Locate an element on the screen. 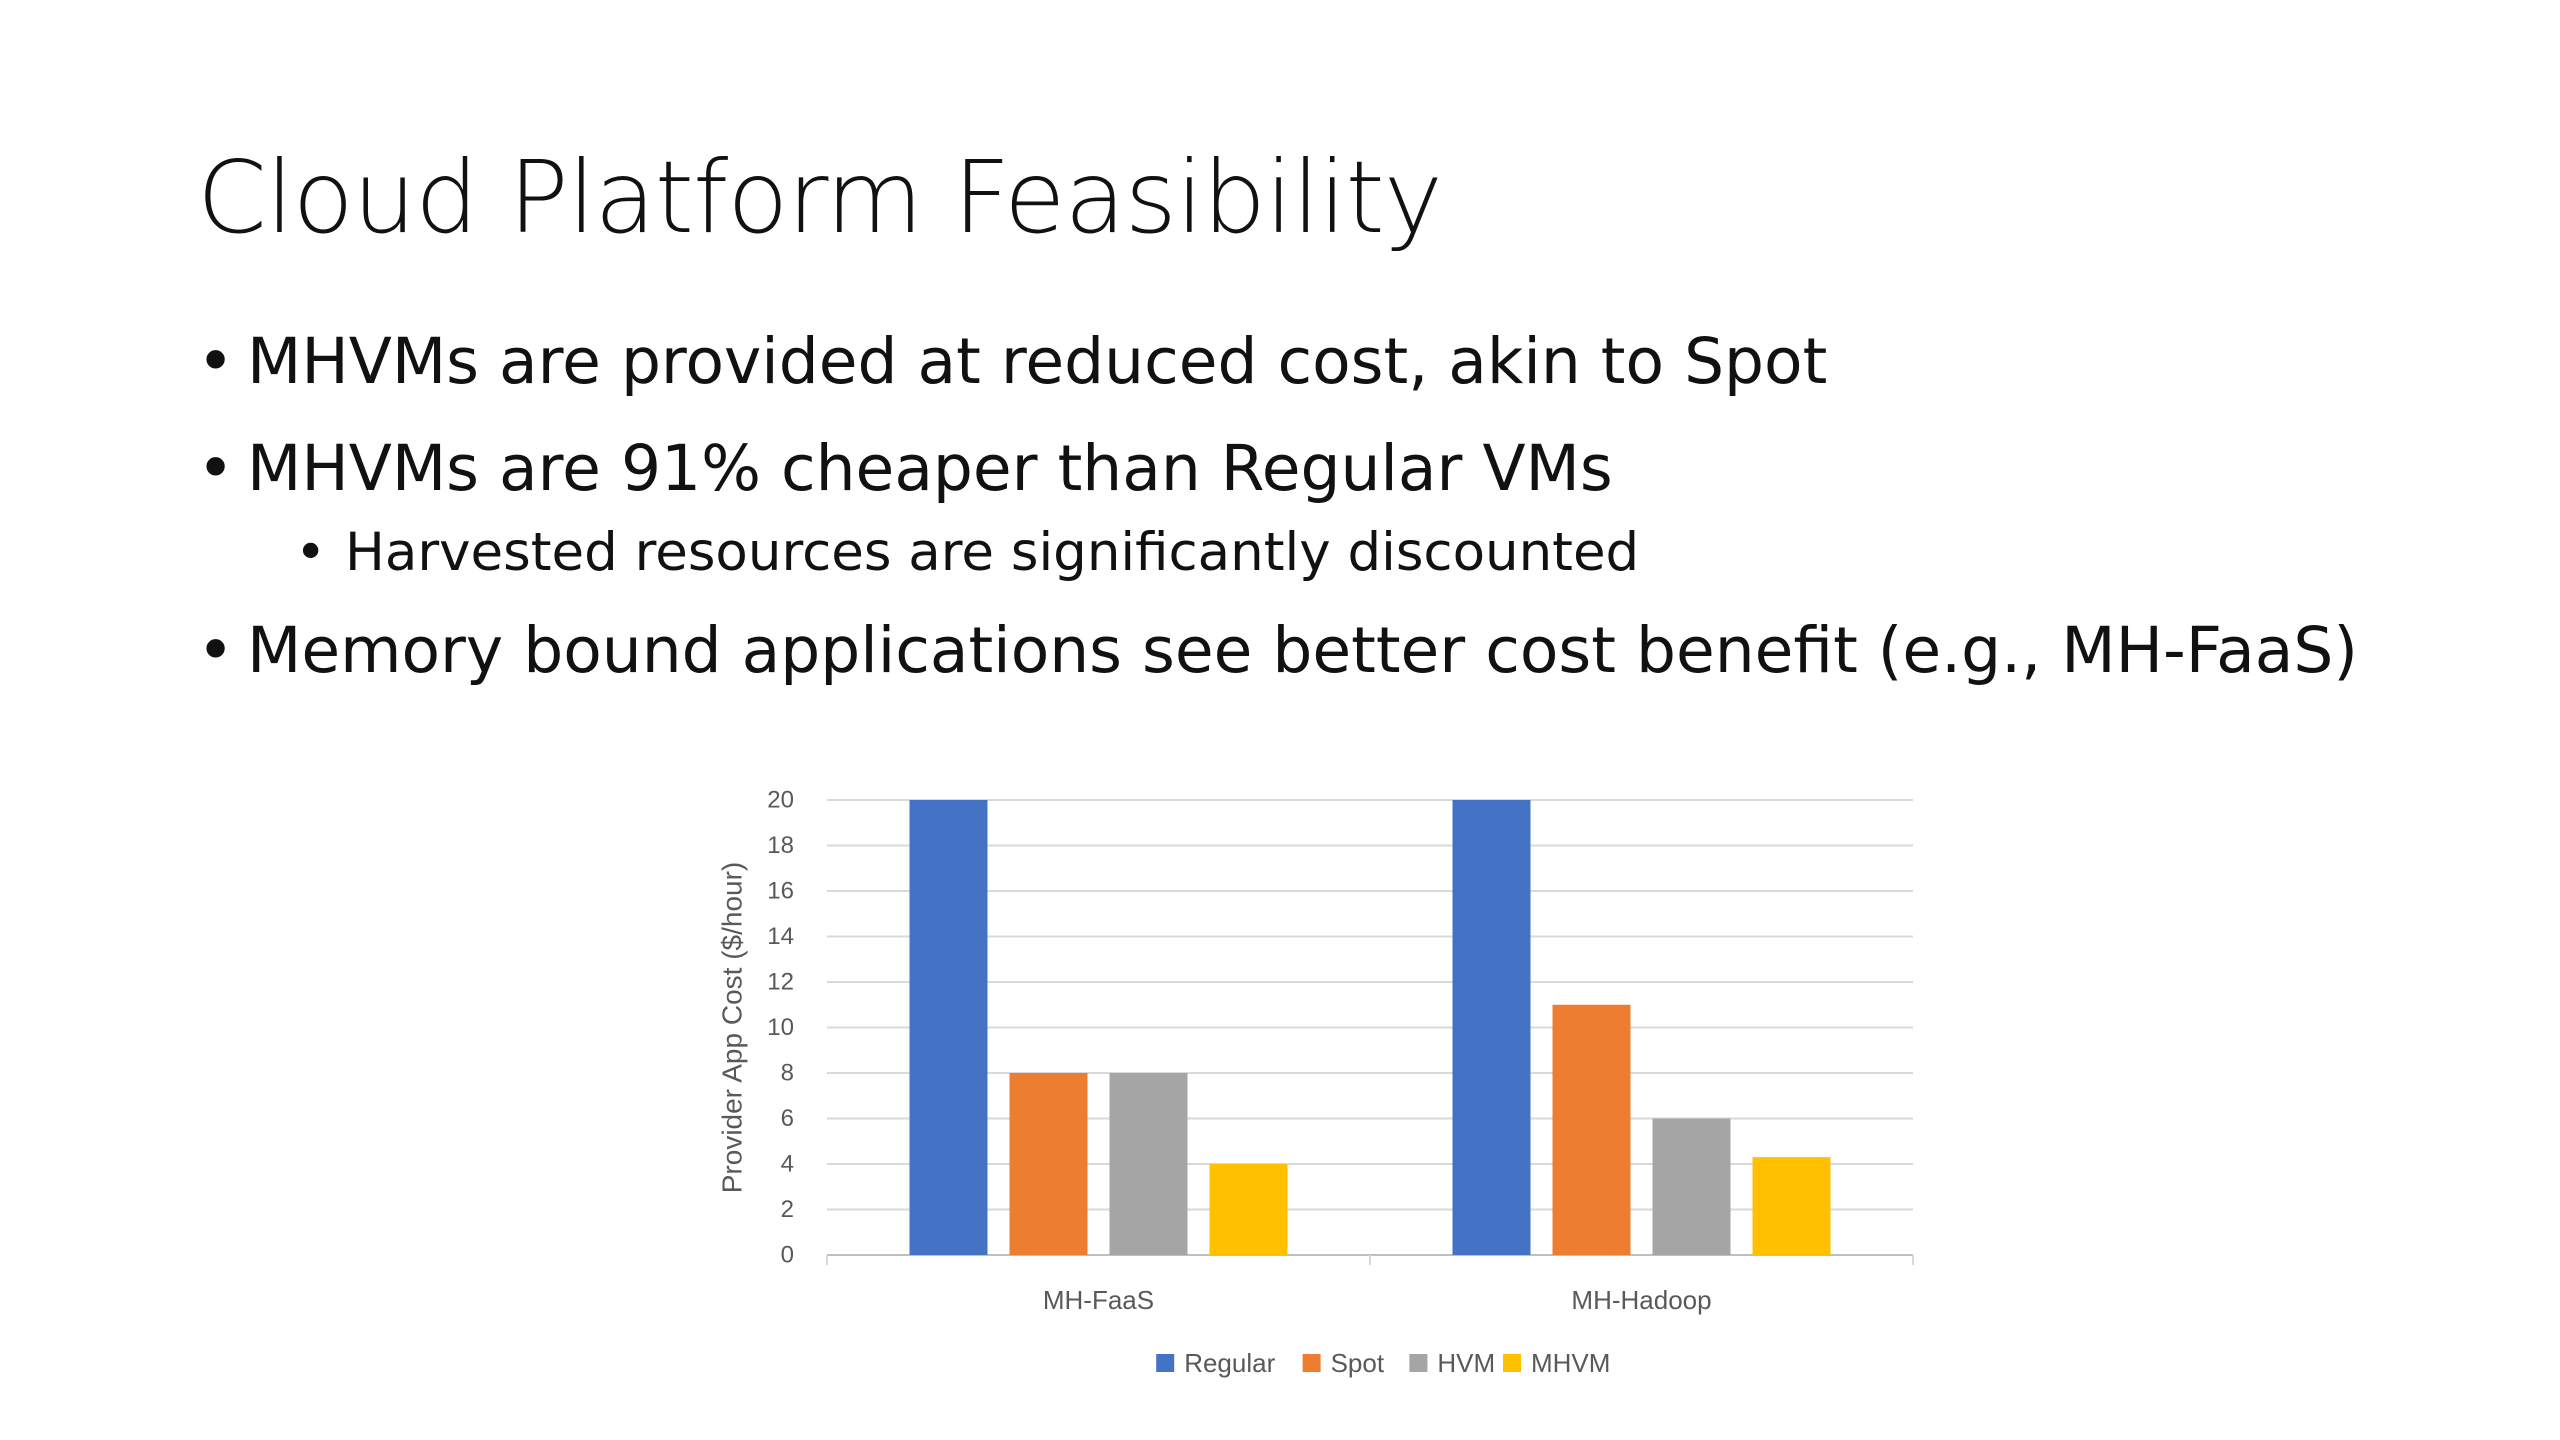  legend-swatch-mhvm is located at coordinates (1512, 1363).